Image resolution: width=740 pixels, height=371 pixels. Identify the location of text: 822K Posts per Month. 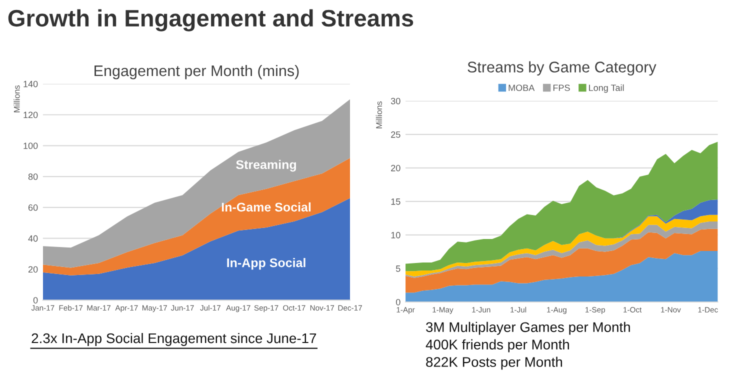
(494, 363).